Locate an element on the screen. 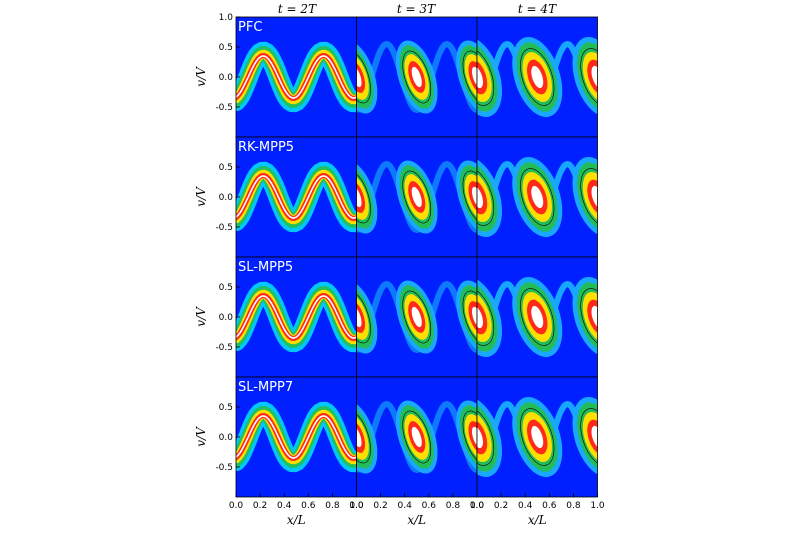 Image resolution: width=800 pixels, height=533 pixels. x-tick-label: 0.6 is located at coordinates (549, 506).